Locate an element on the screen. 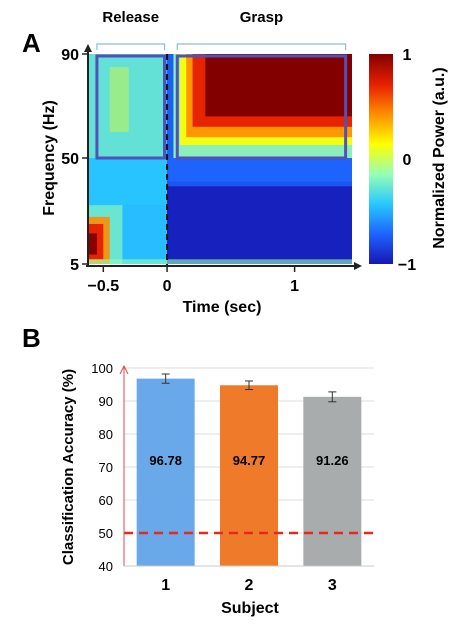 This screenshot has width=474, height=631. x-tick-label: 3 is located at coordinates (332, 585).